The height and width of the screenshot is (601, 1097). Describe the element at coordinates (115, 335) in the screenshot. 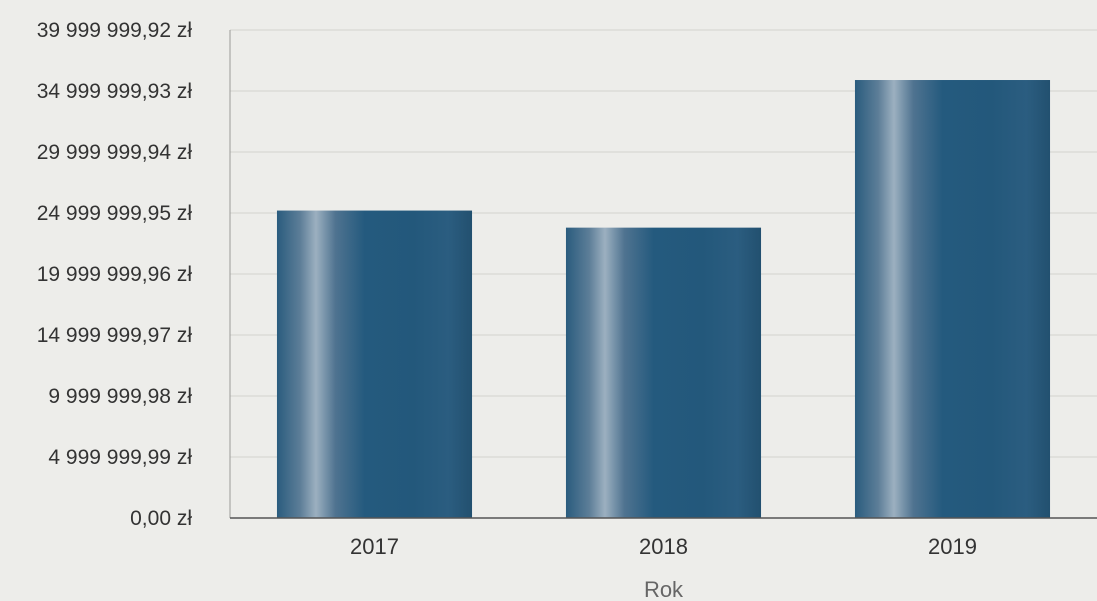

I see `y-tick-label: 14 999 999,97 zł` at that location.